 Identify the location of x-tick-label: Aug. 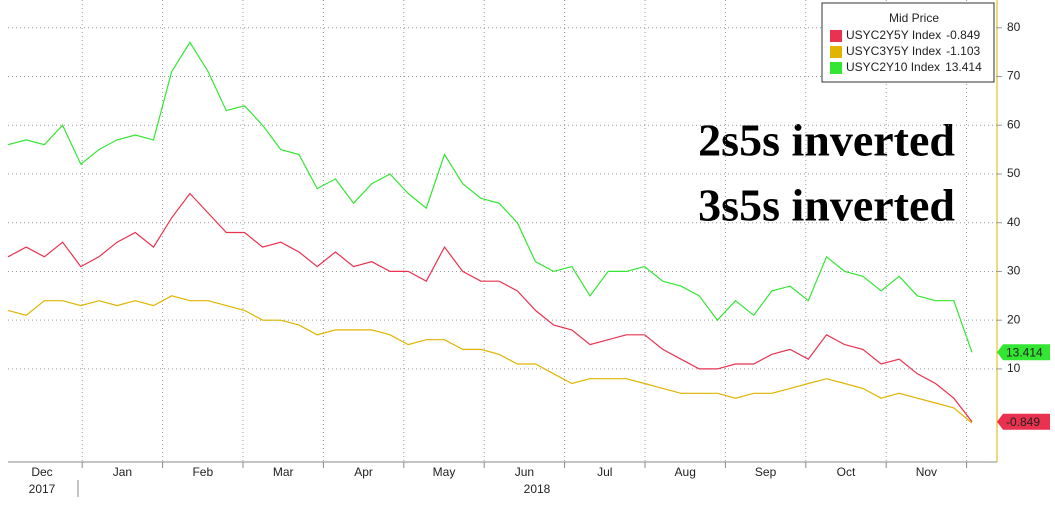
(685, 472).